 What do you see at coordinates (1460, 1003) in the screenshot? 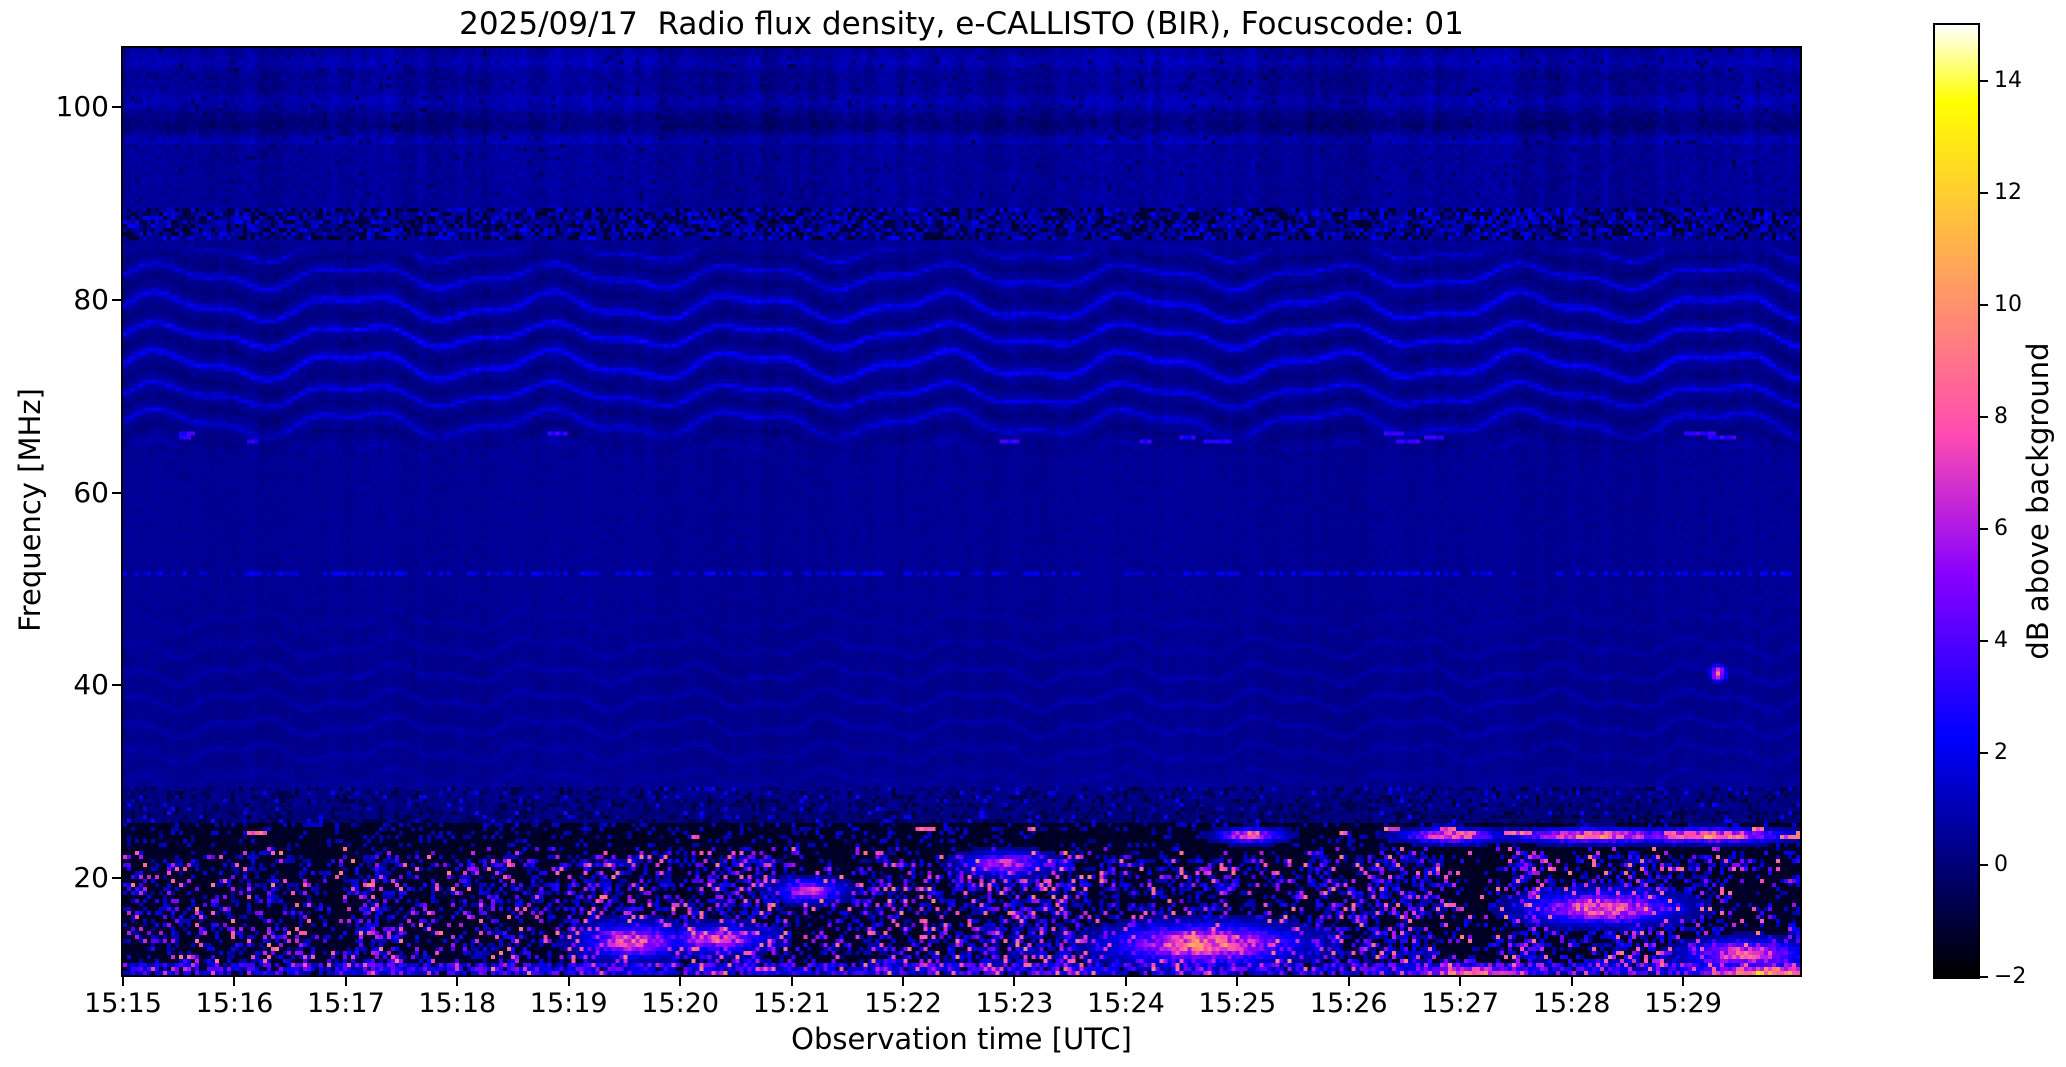
I see `x-tick-label: 15:27` at bounding box center [1460, 1003].